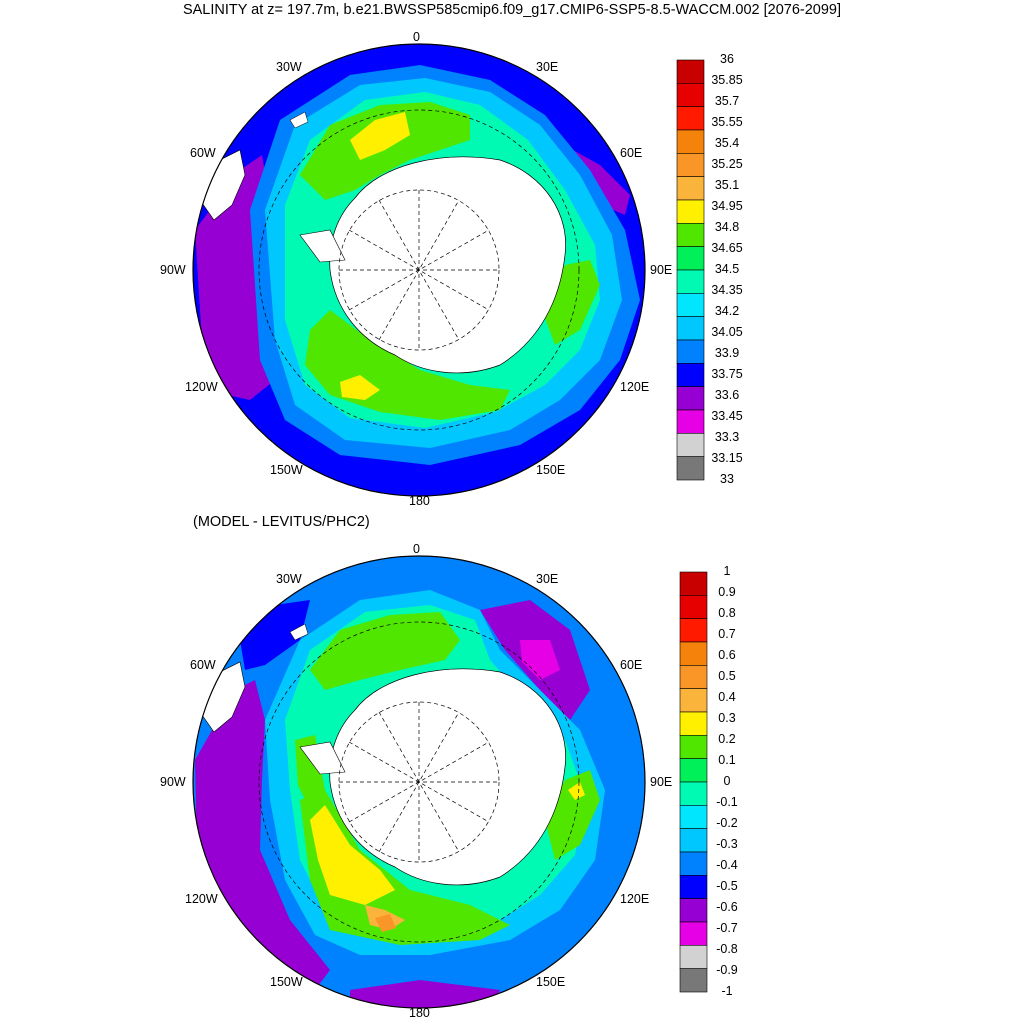  What do you see at coordinates (416, 37) in the screenshot?
I see `lon-label-0: 0` at bounding box center [416, 37].